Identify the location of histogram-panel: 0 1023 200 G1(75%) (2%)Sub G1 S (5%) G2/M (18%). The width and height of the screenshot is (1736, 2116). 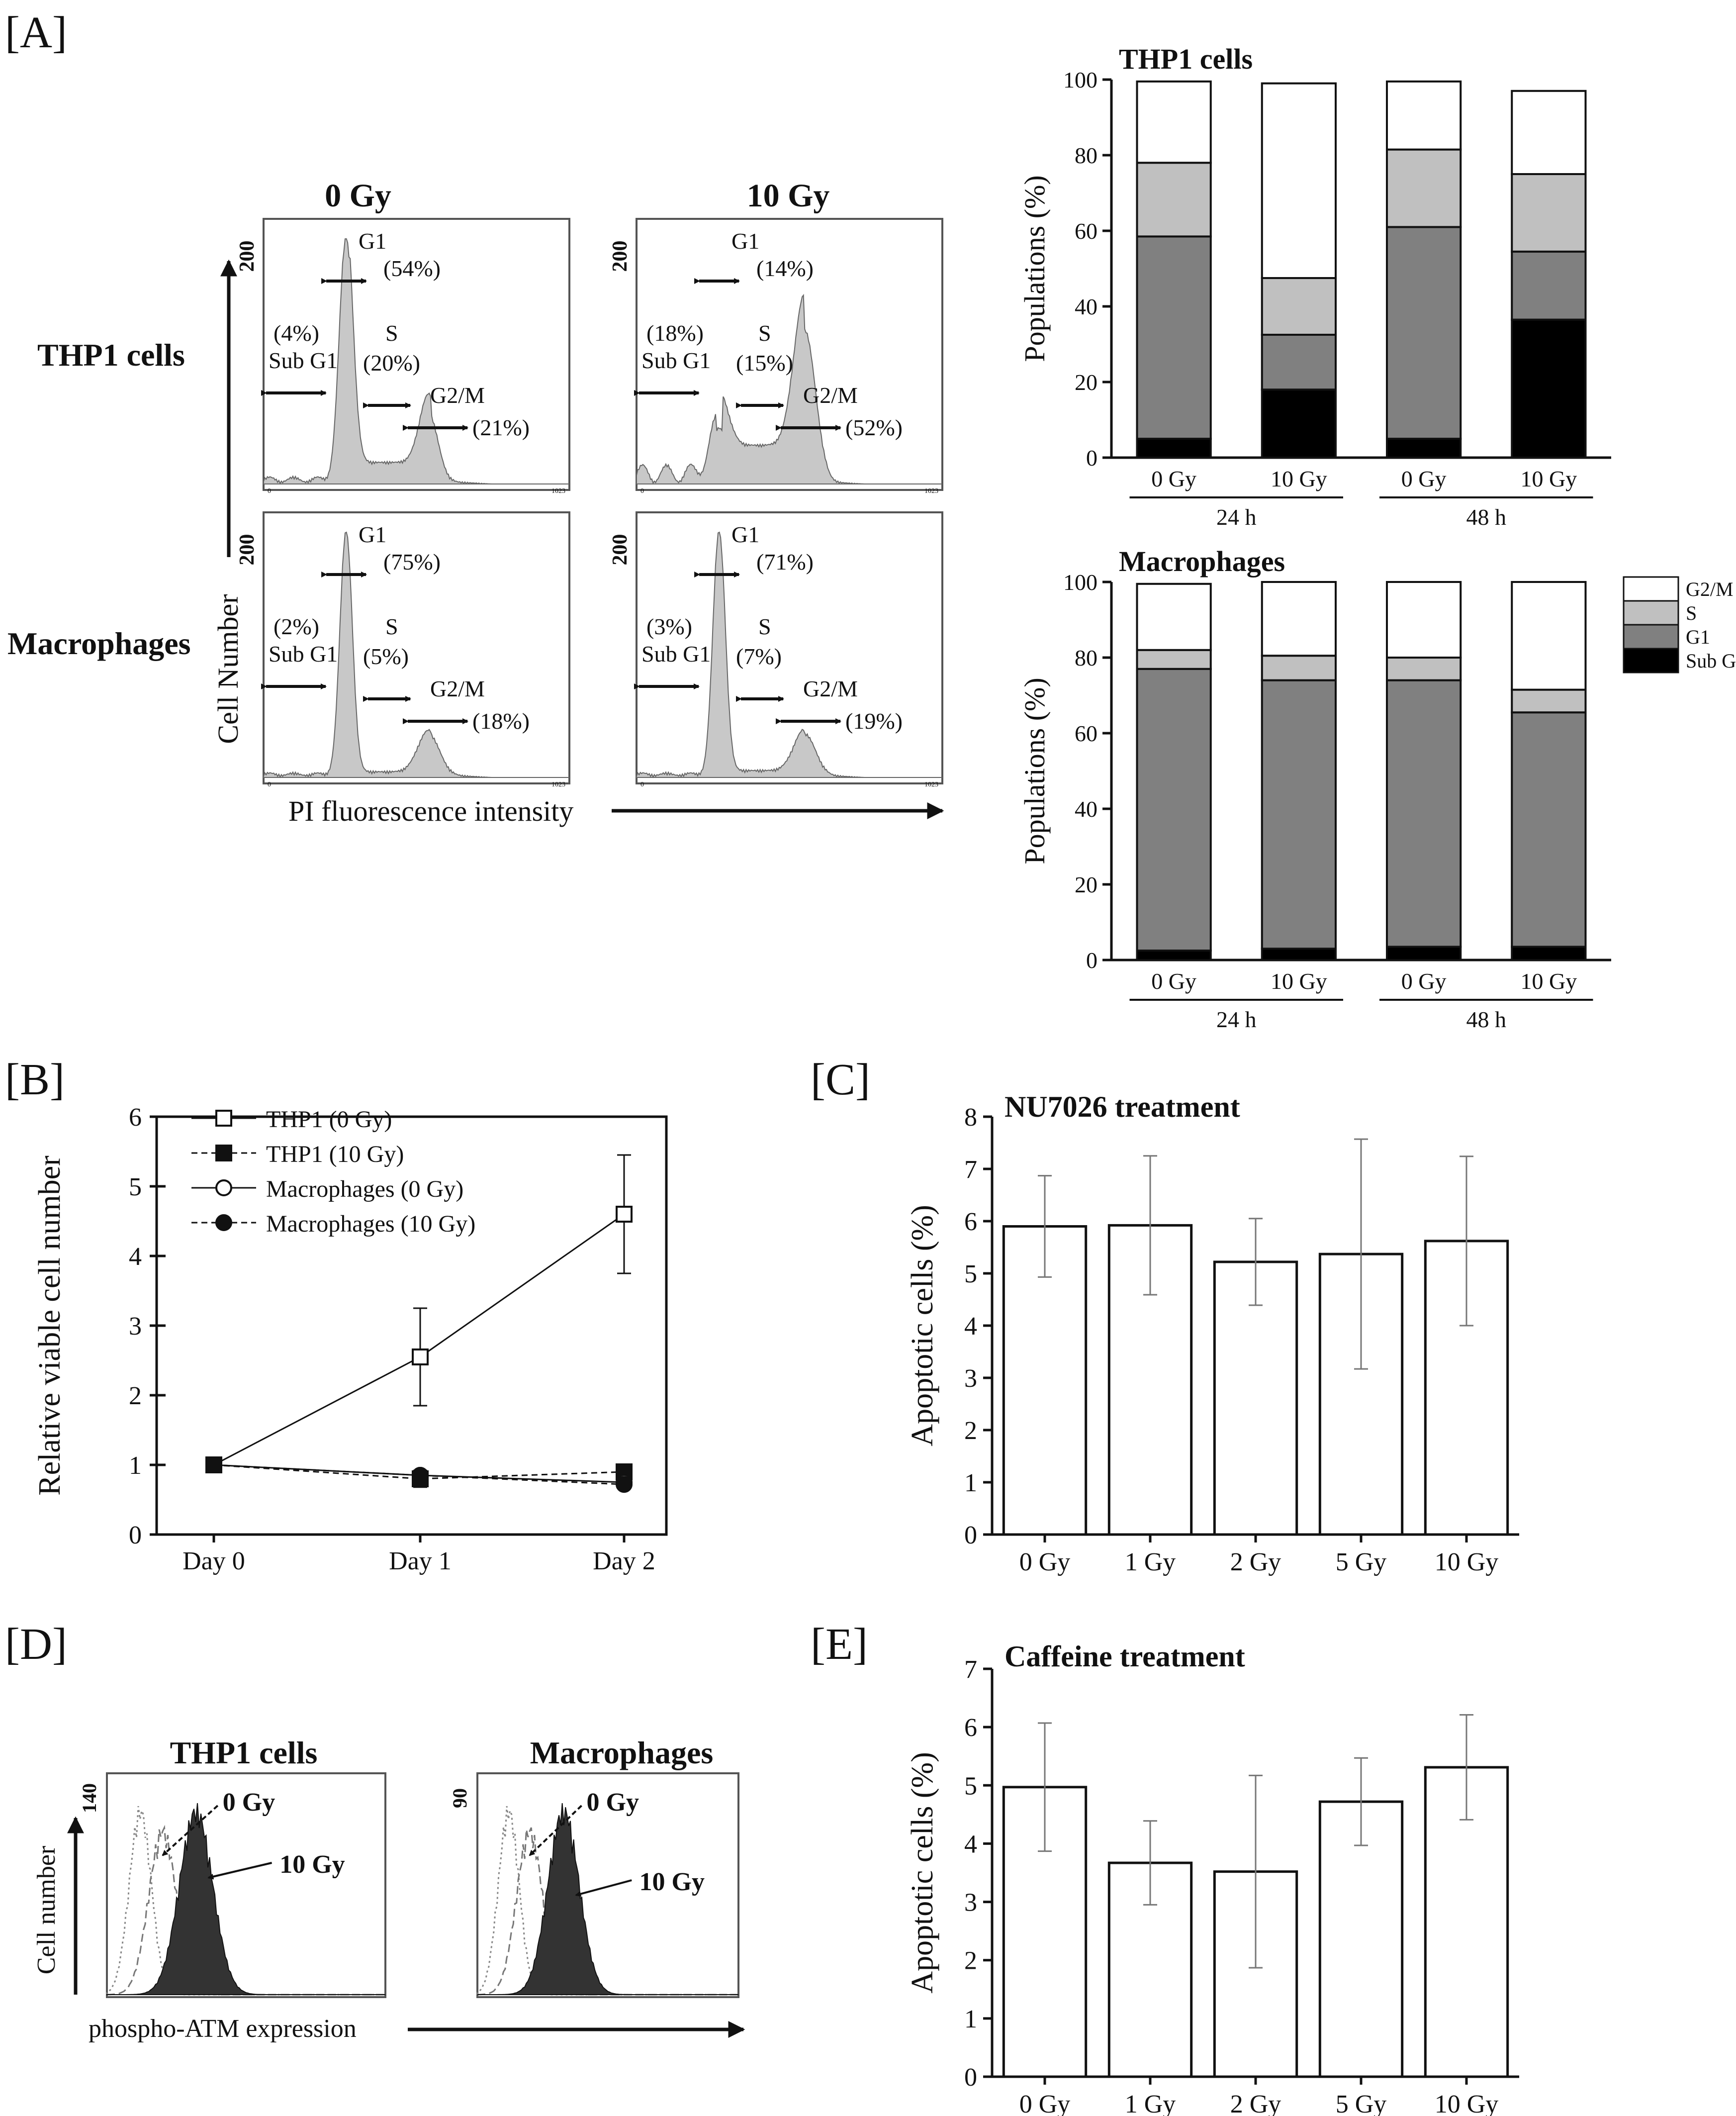
(403, 649).